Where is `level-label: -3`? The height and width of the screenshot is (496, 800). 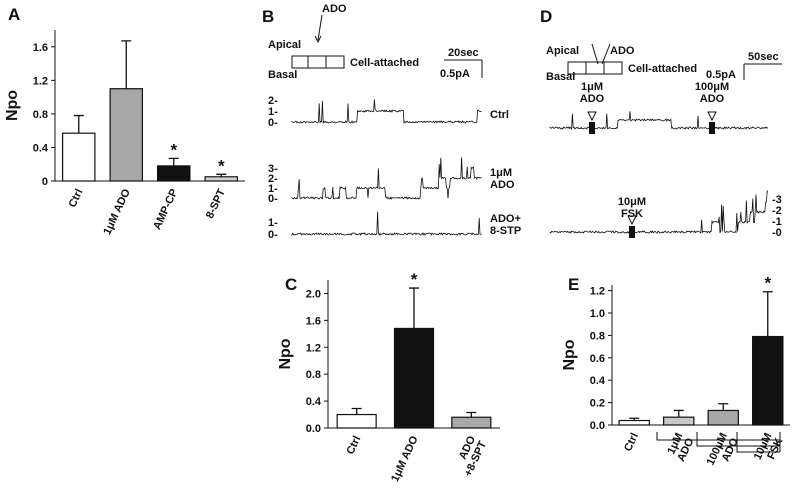 level-label: -3 is located at coordinates (777, 200).